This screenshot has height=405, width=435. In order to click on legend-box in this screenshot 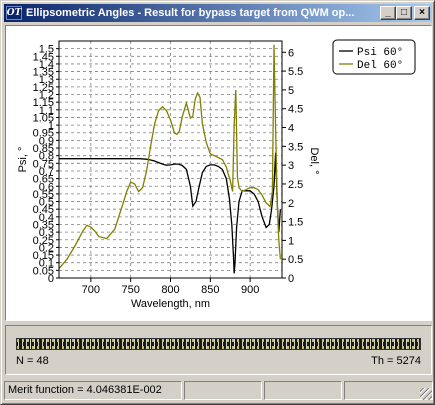, I will do `click(374, 57)`.